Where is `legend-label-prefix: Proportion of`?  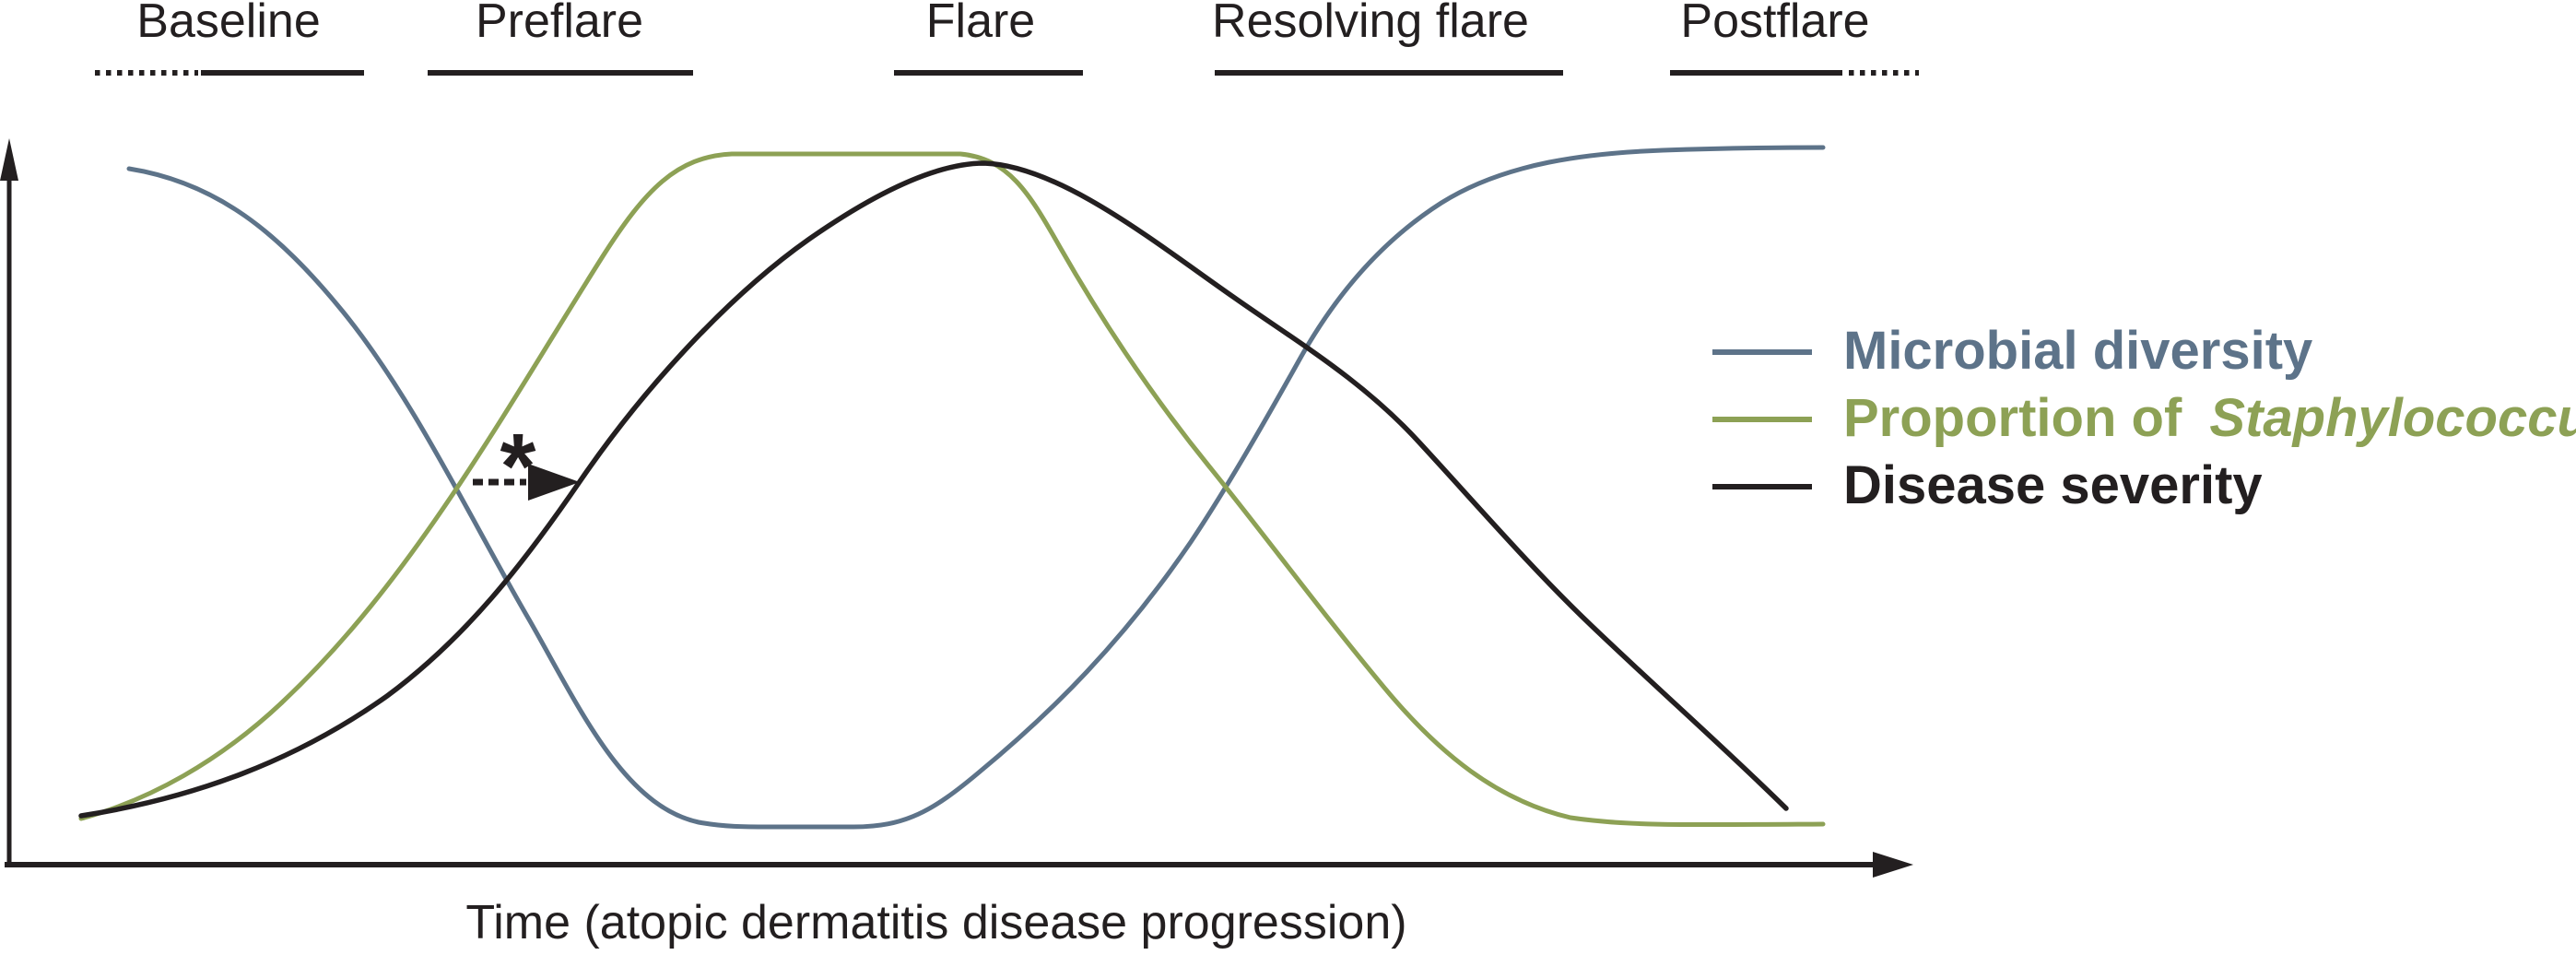
legend-label-prefix: Proportion of is located at coordinates (2012, 418).